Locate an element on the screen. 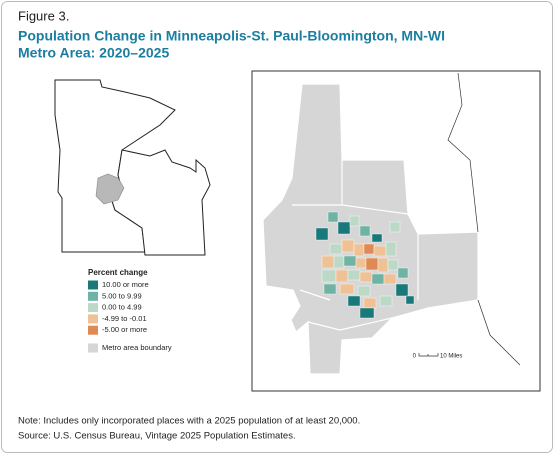  scale-end: 10 Miles is located at coordinates (451, 357).